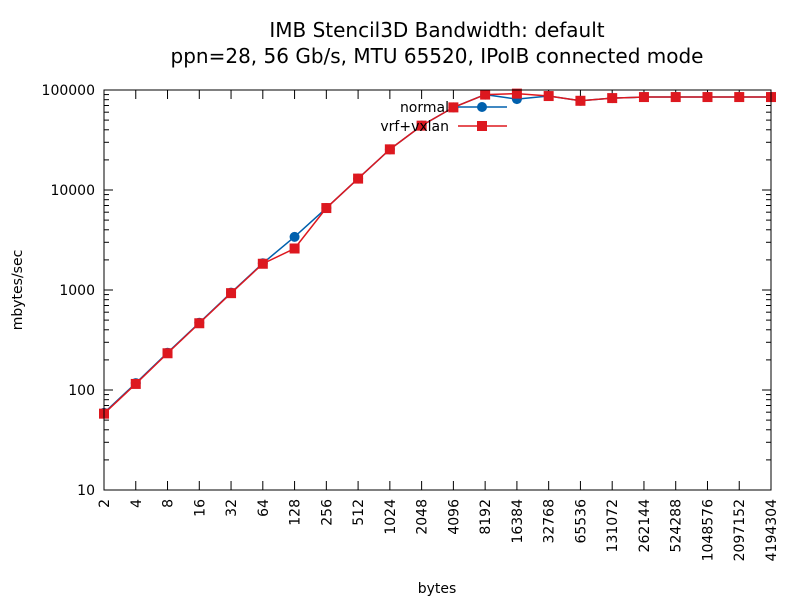 The height and width of the screenshot is (600, 800). What do you see at coordinates (414, 127) in the screenshot?
I see `legend-label: vrf+vxlan` at bounding box center [414, 127].